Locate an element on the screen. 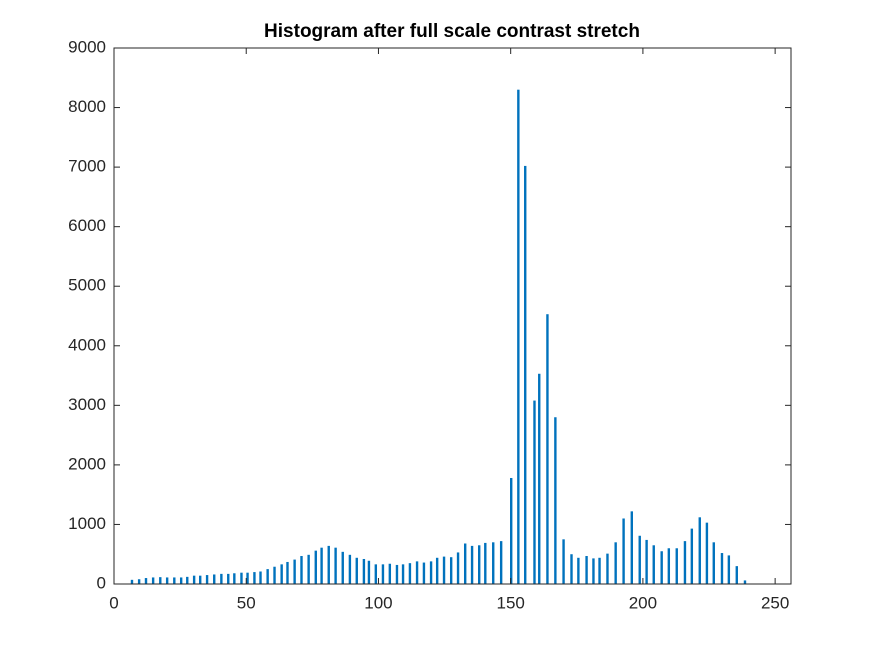 The height and width of the screenshot is (656, 875). y-tick-label: 2000 is located at coordinates (87, 463).